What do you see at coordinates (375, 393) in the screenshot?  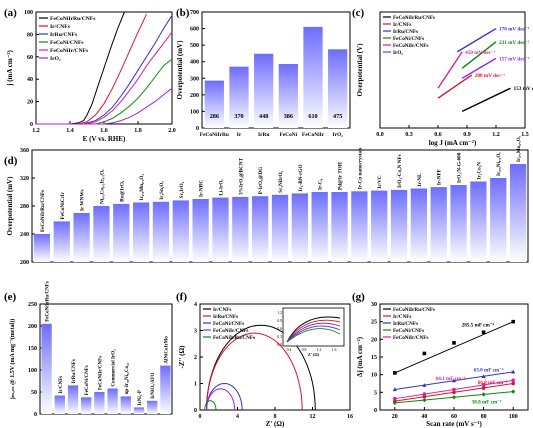 I see `y-tick-label: 5` at bounding box center [375, 393].